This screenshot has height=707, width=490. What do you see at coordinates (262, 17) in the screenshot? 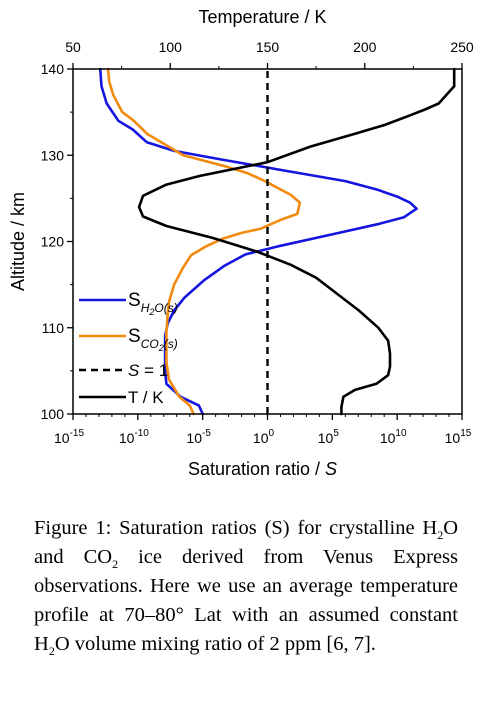
I see `x-top-axis-title: Temperature / K` at bounding box center [262, 17].